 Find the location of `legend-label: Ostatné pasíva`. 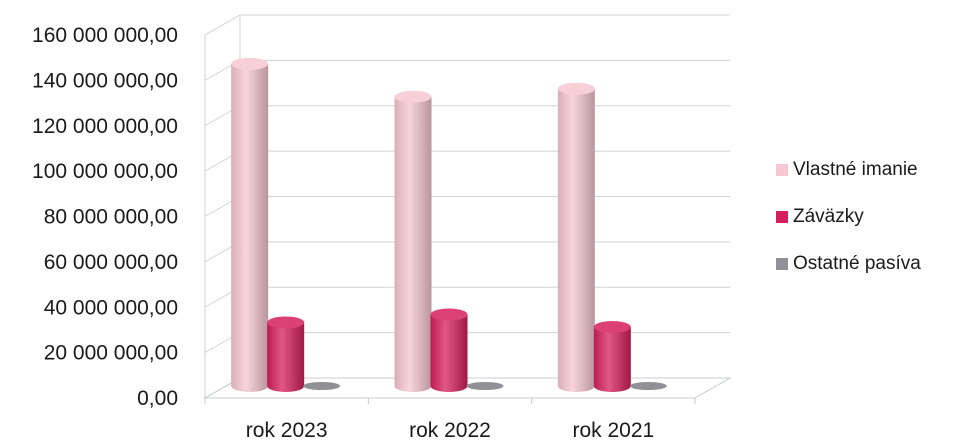

legend-label: Ostatné pasíva is located at coordinates (857, 263).